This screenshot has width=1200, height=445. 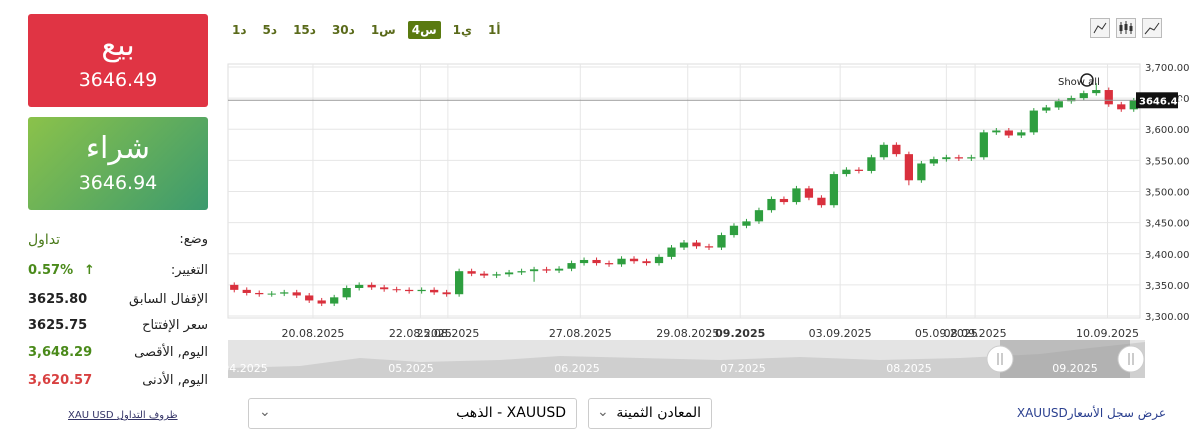 What do you see at coordinates (51, 270) in the screenshot?
I see `stat-value: 0.57%` at bounding box center [51, 270].